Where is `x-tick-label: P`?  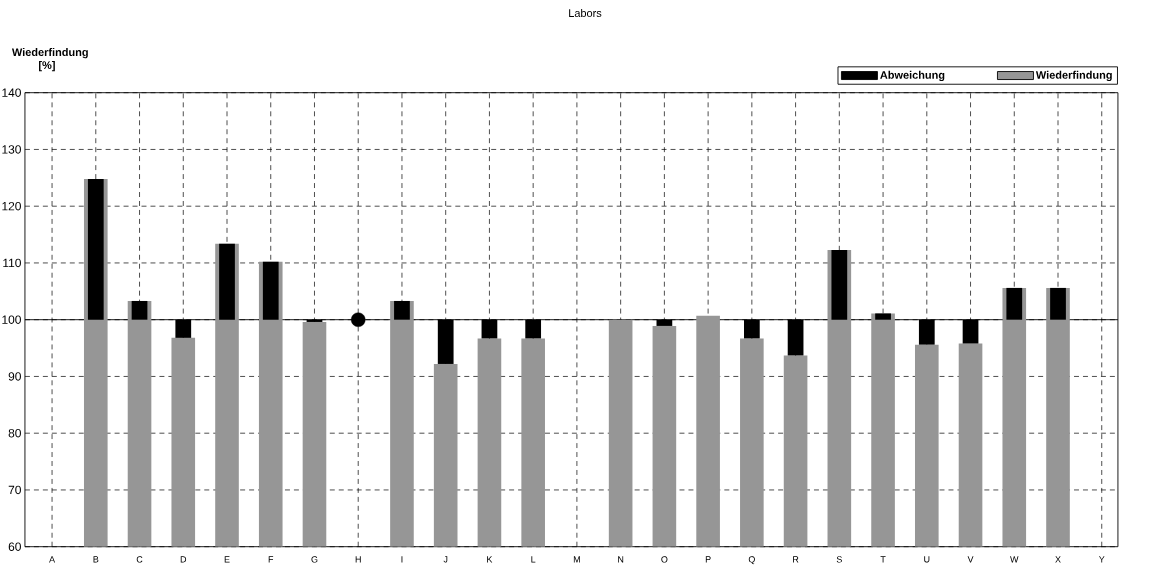 x-tick-label: P is located at coordinates (708, 559).